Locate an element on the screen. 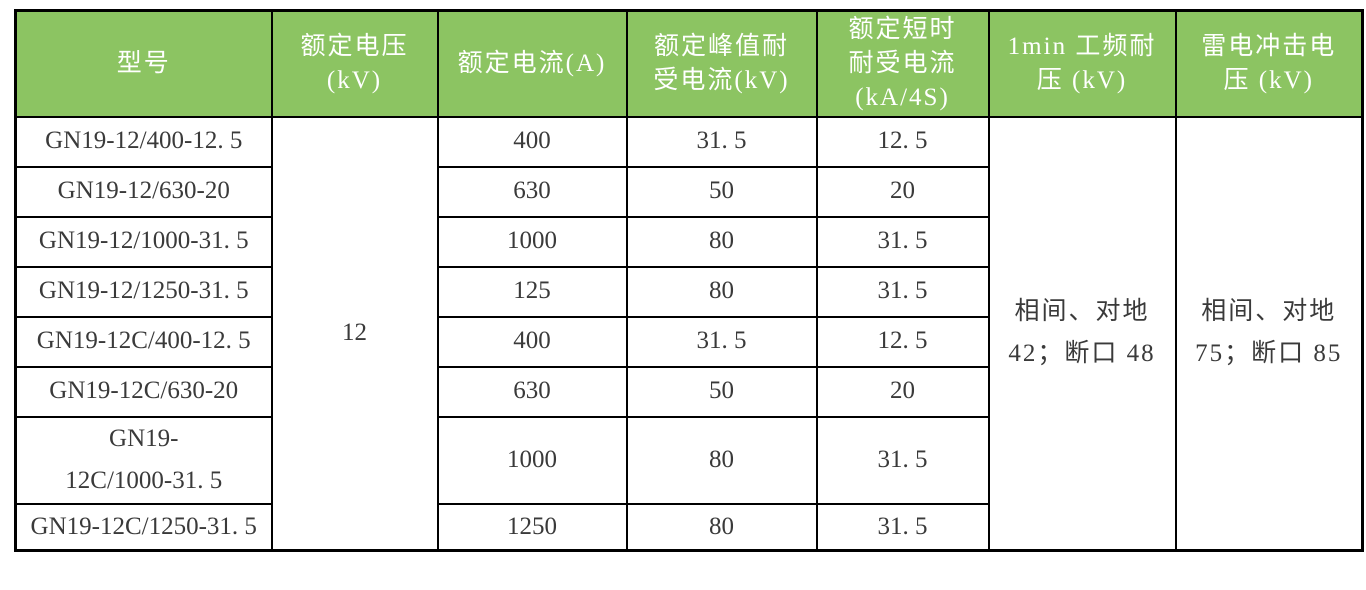  col-header-power-frequency-withstand-voltage: 1min 工频耐 压 (kV) is located at coordinates (1082, 63).